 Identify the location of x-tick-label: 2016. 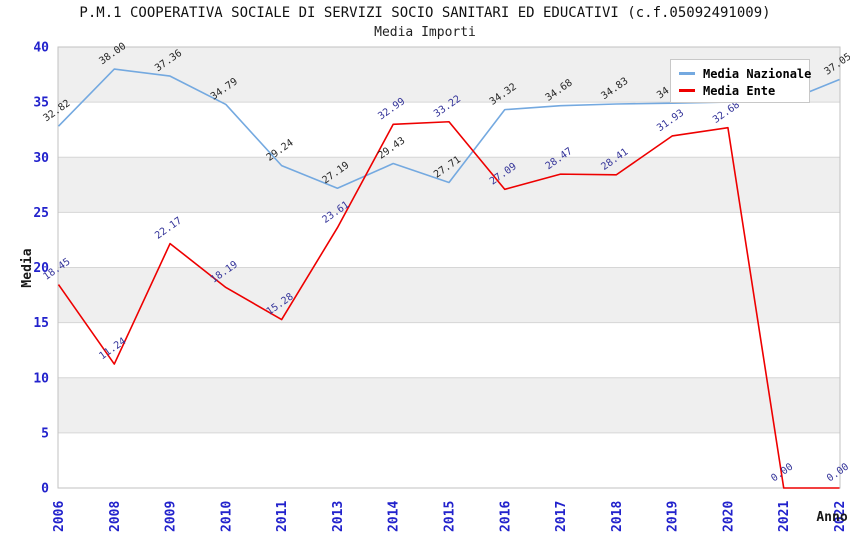
(505, 516).